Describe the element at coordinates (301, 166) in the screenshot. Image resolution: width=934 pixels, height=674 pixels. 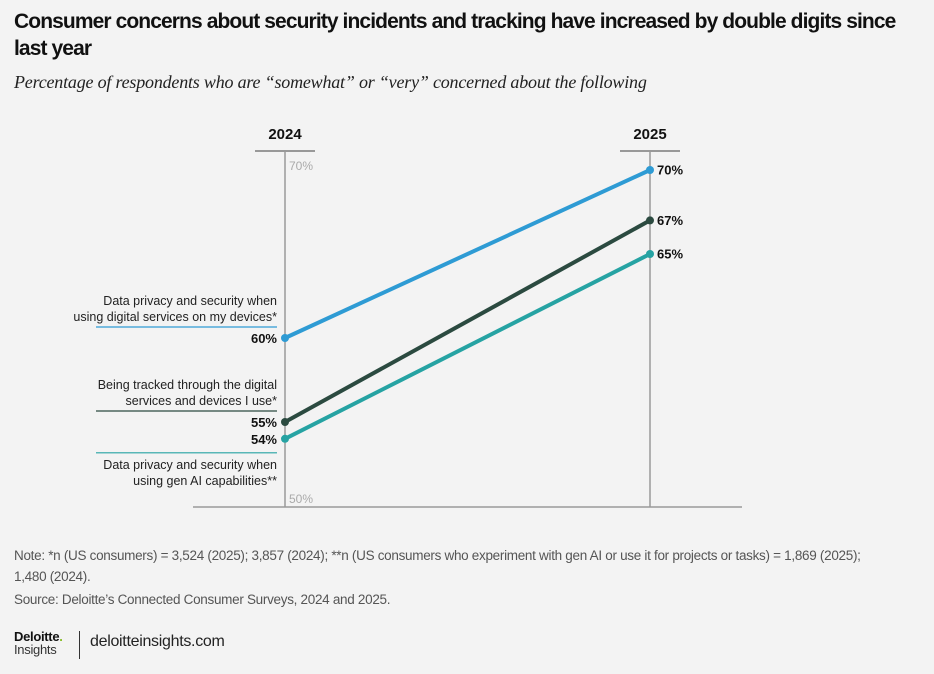
I see `y-tick-top: 70%` at that location.